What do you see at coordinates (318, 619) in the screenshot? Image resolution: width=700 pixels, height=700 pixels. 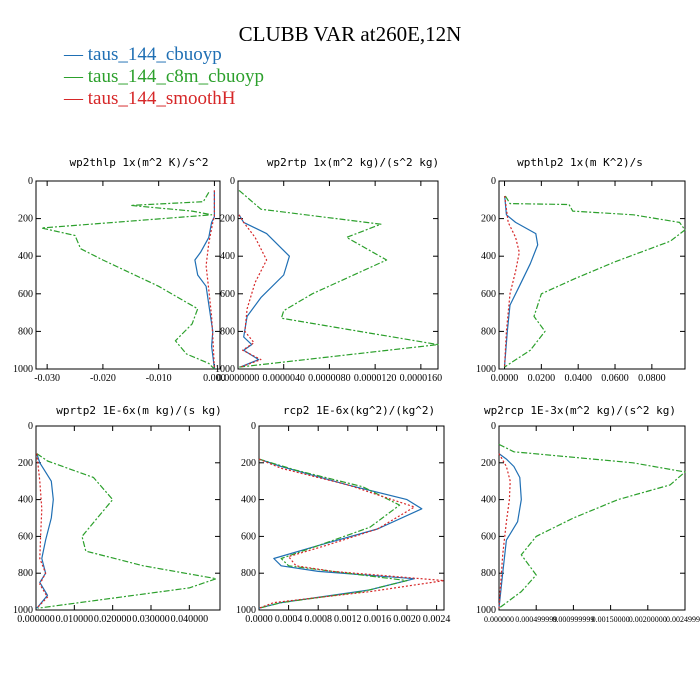 I see `x-tick-label: 0.0008` at bounding box center [318, 619].